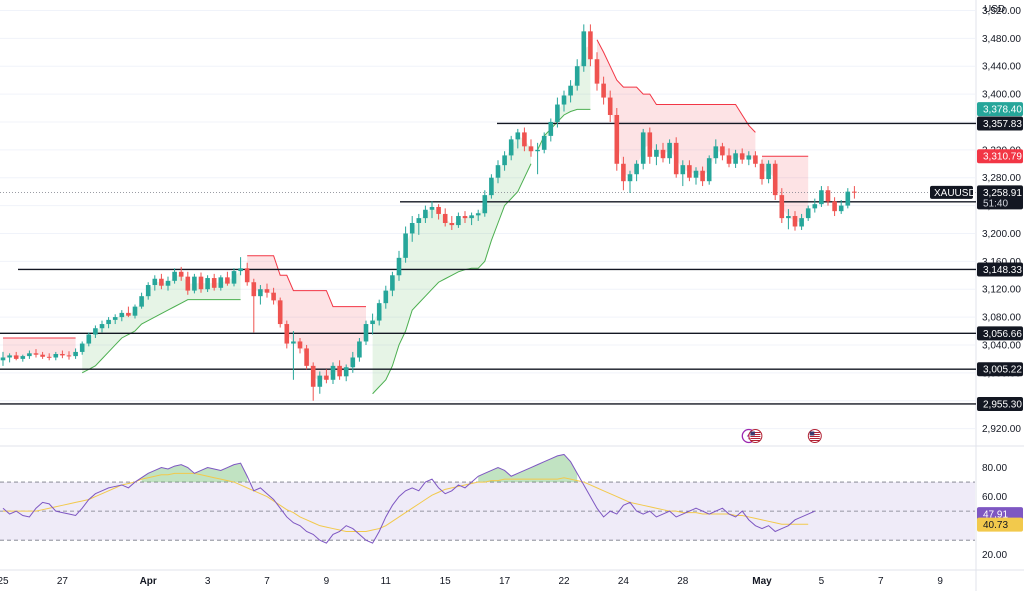  Describe the element at coordinates (1002, 404) in the screenshot. I see `price-tag-label: 2,955.30` at that location.